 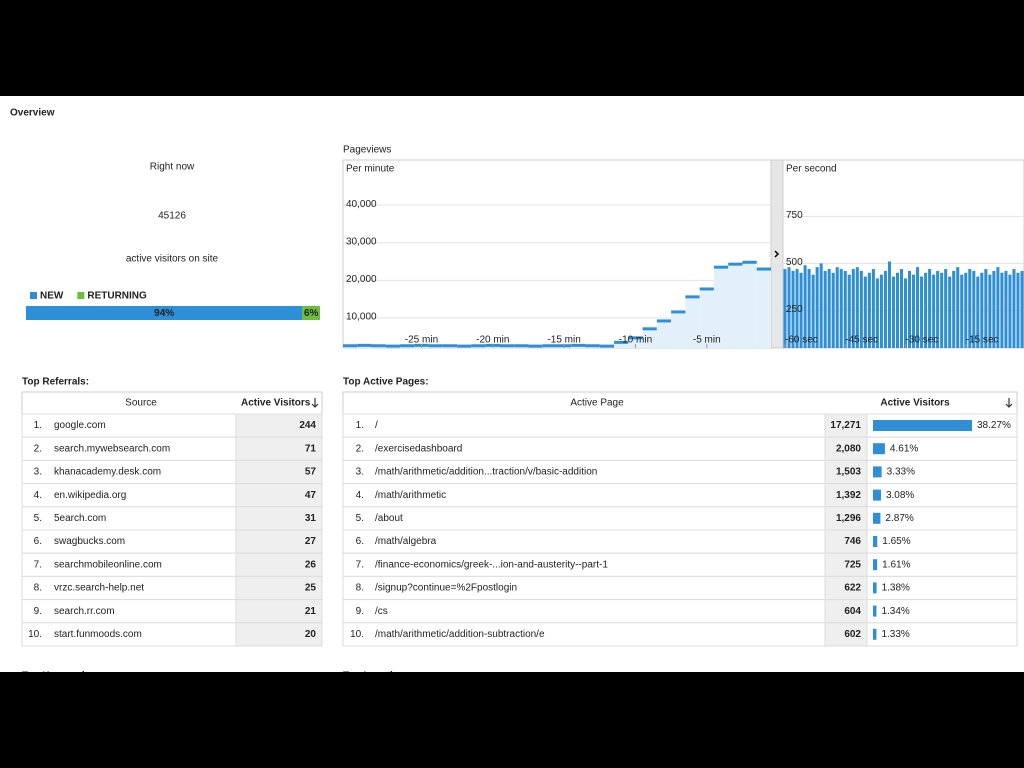 I want to click on referral-source: google.com, so click(x=80, y=425).